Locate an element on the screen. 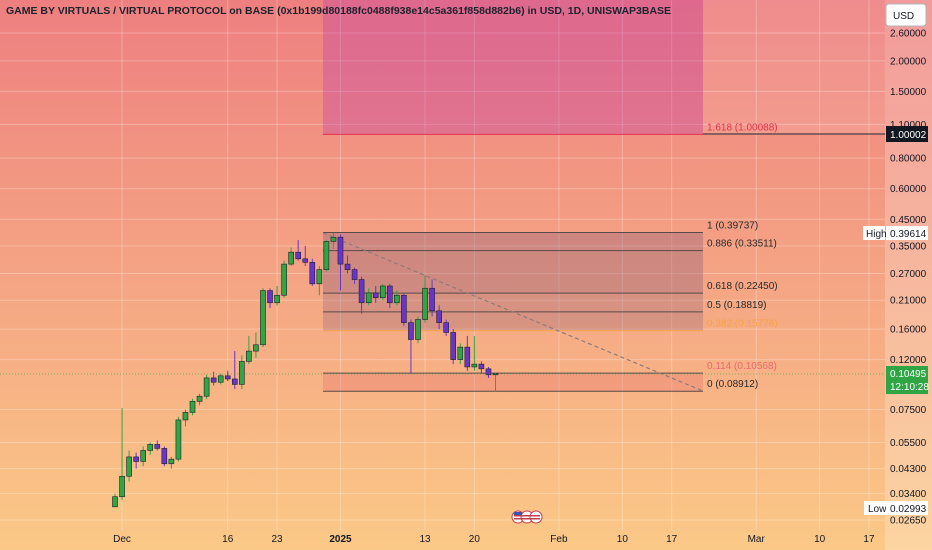 The image size is (932, 550). time-axis-tick-label: Dec is located at coordinates (122, 539).